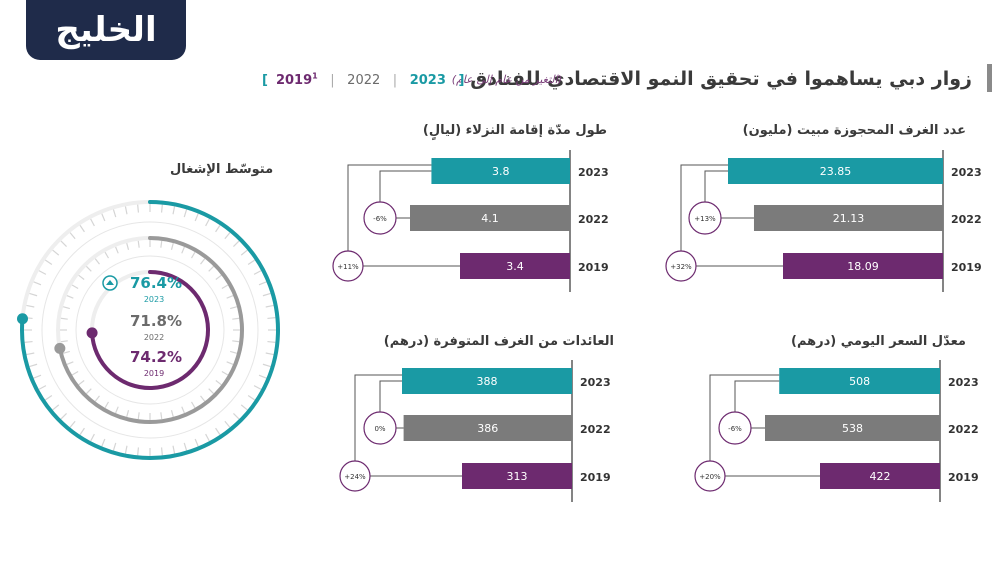 The height and width of the screenshot is (563, 1000). I want to click on bar-value-label: 508, so click(859, 381).